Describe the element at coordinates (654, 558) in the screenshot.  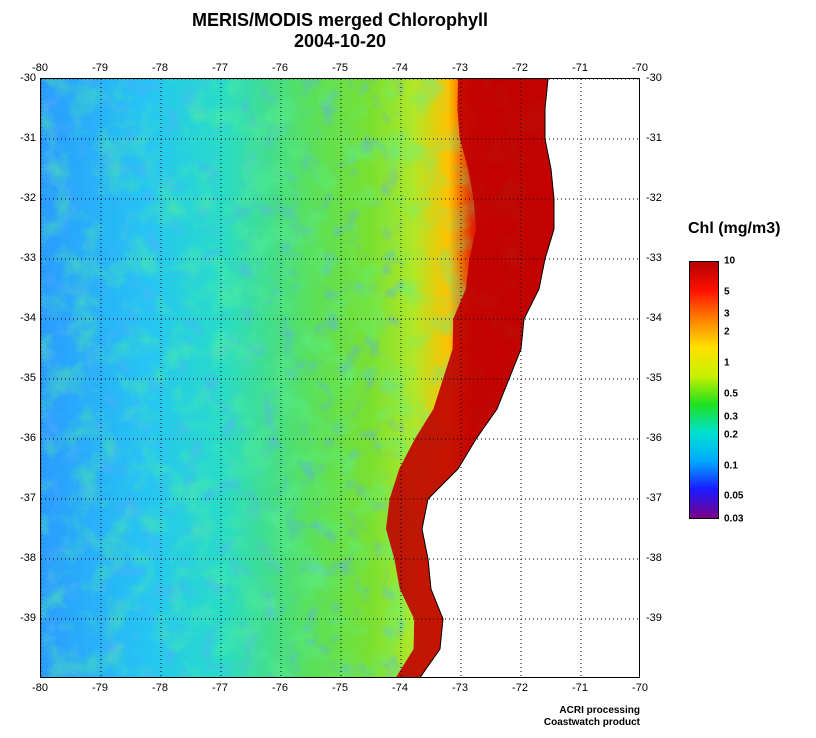
I see `lat-tick-right-8: -38` at that location.